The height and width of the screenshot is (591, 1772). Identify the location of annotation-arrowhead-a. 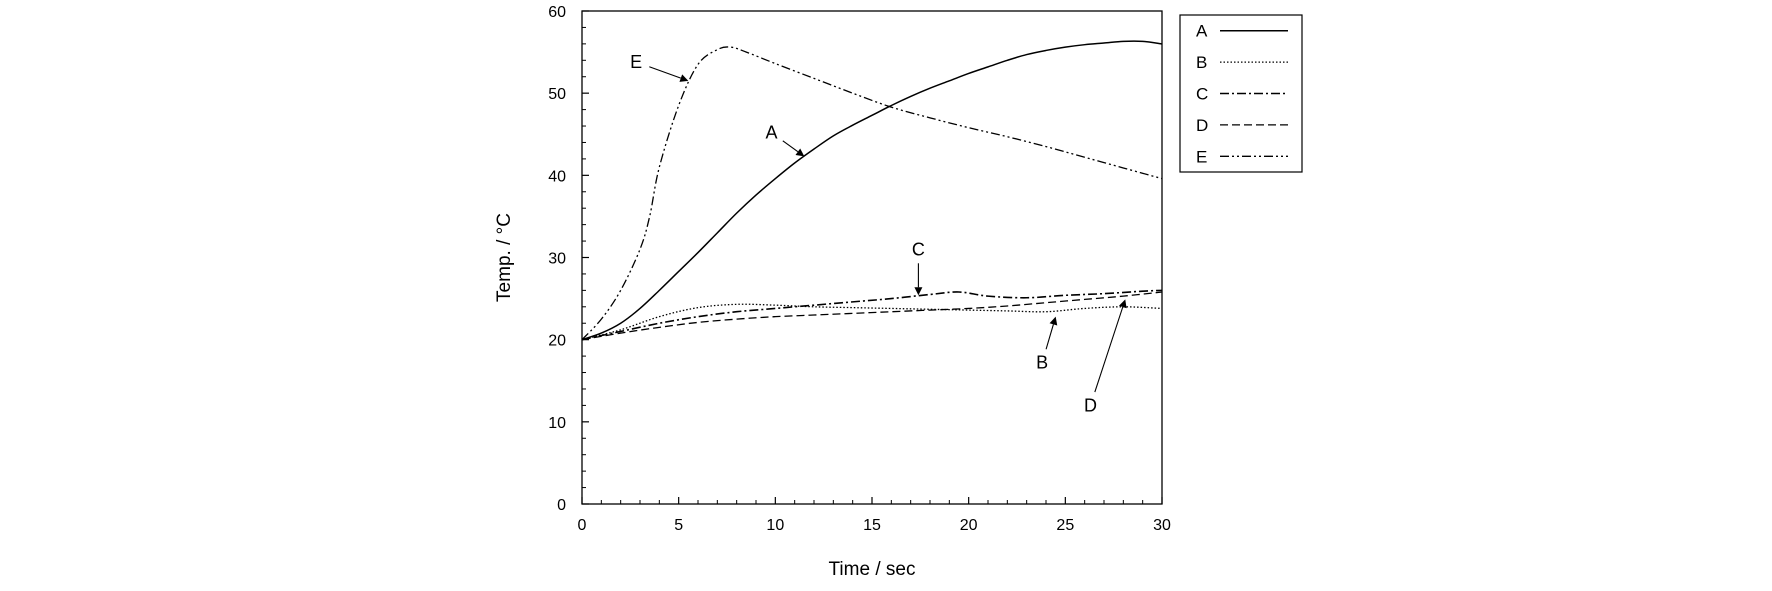
(800, 152).